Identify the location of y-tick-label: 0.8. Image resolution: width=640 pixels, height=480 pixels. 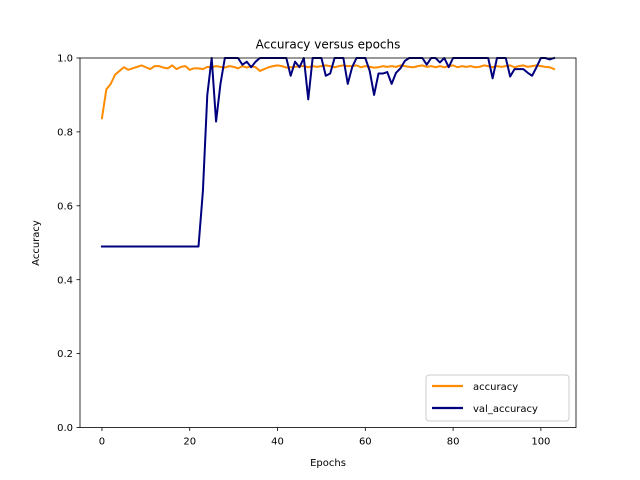
(65, 133).